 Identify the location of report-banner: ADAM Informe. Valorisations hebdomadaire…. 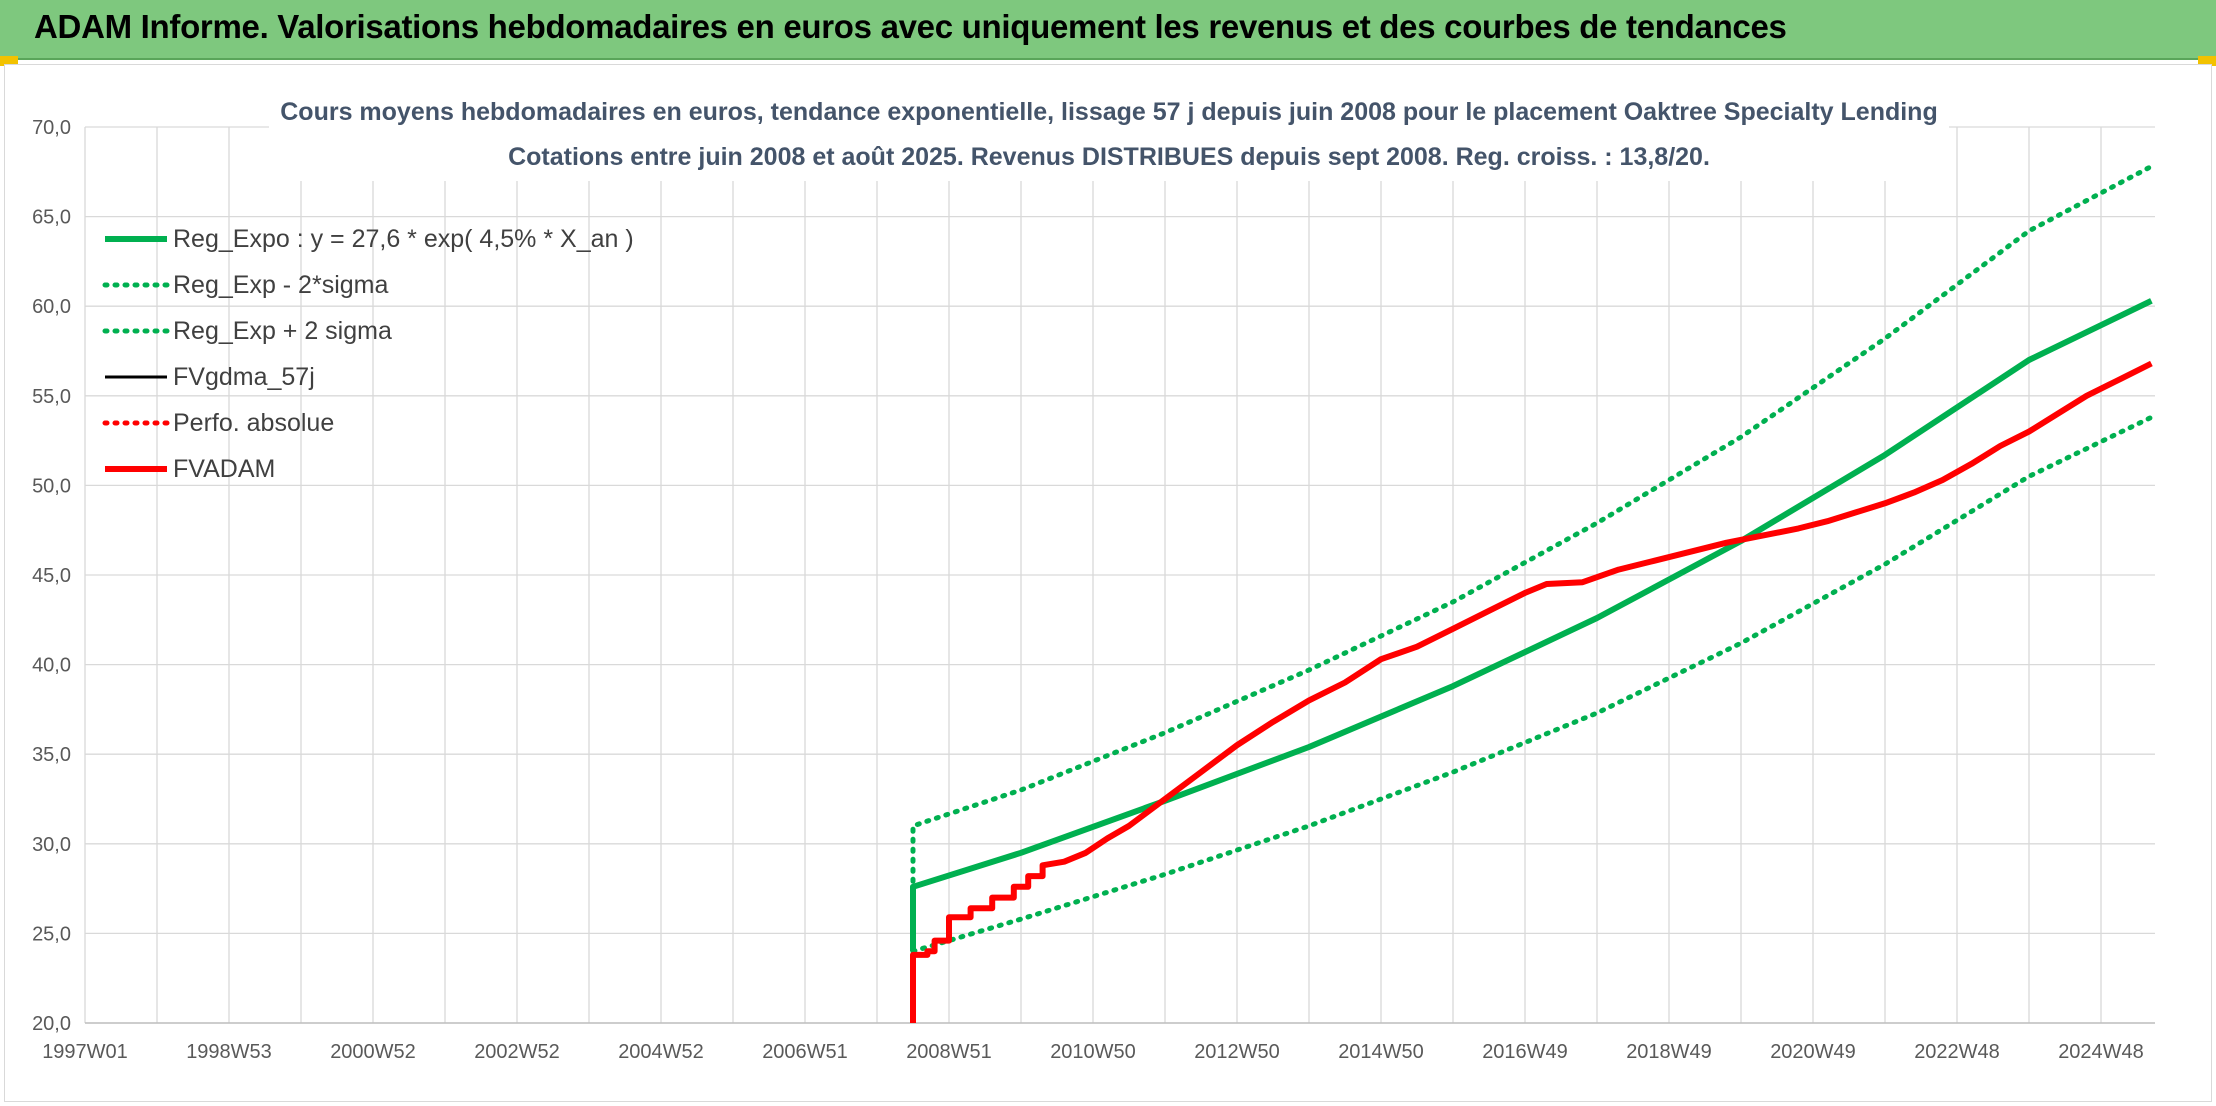
(1108, 30).